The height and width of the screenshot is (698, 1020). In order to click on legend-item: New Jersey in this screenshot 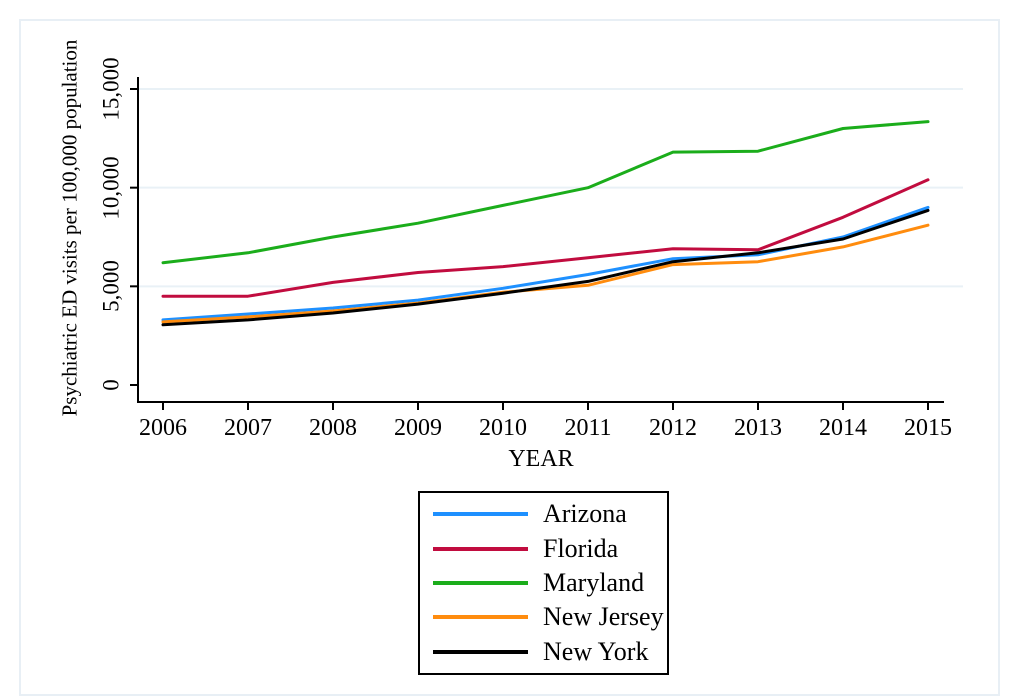, I will do `click(550, 617)`.